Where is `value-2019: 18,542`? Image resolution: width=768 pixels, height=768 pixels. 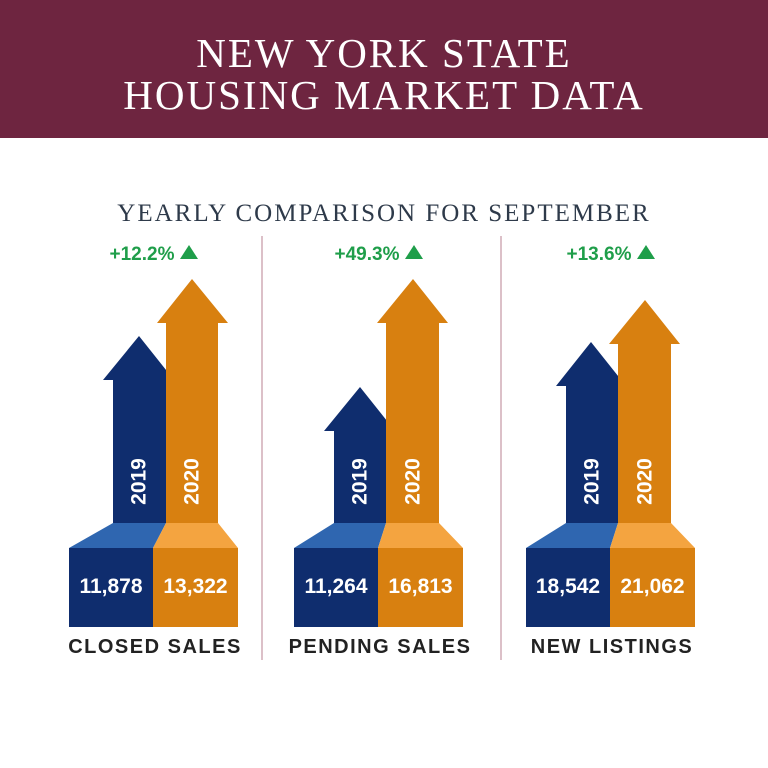
value-2019: 18,542 is located at coordinates (568, 586).